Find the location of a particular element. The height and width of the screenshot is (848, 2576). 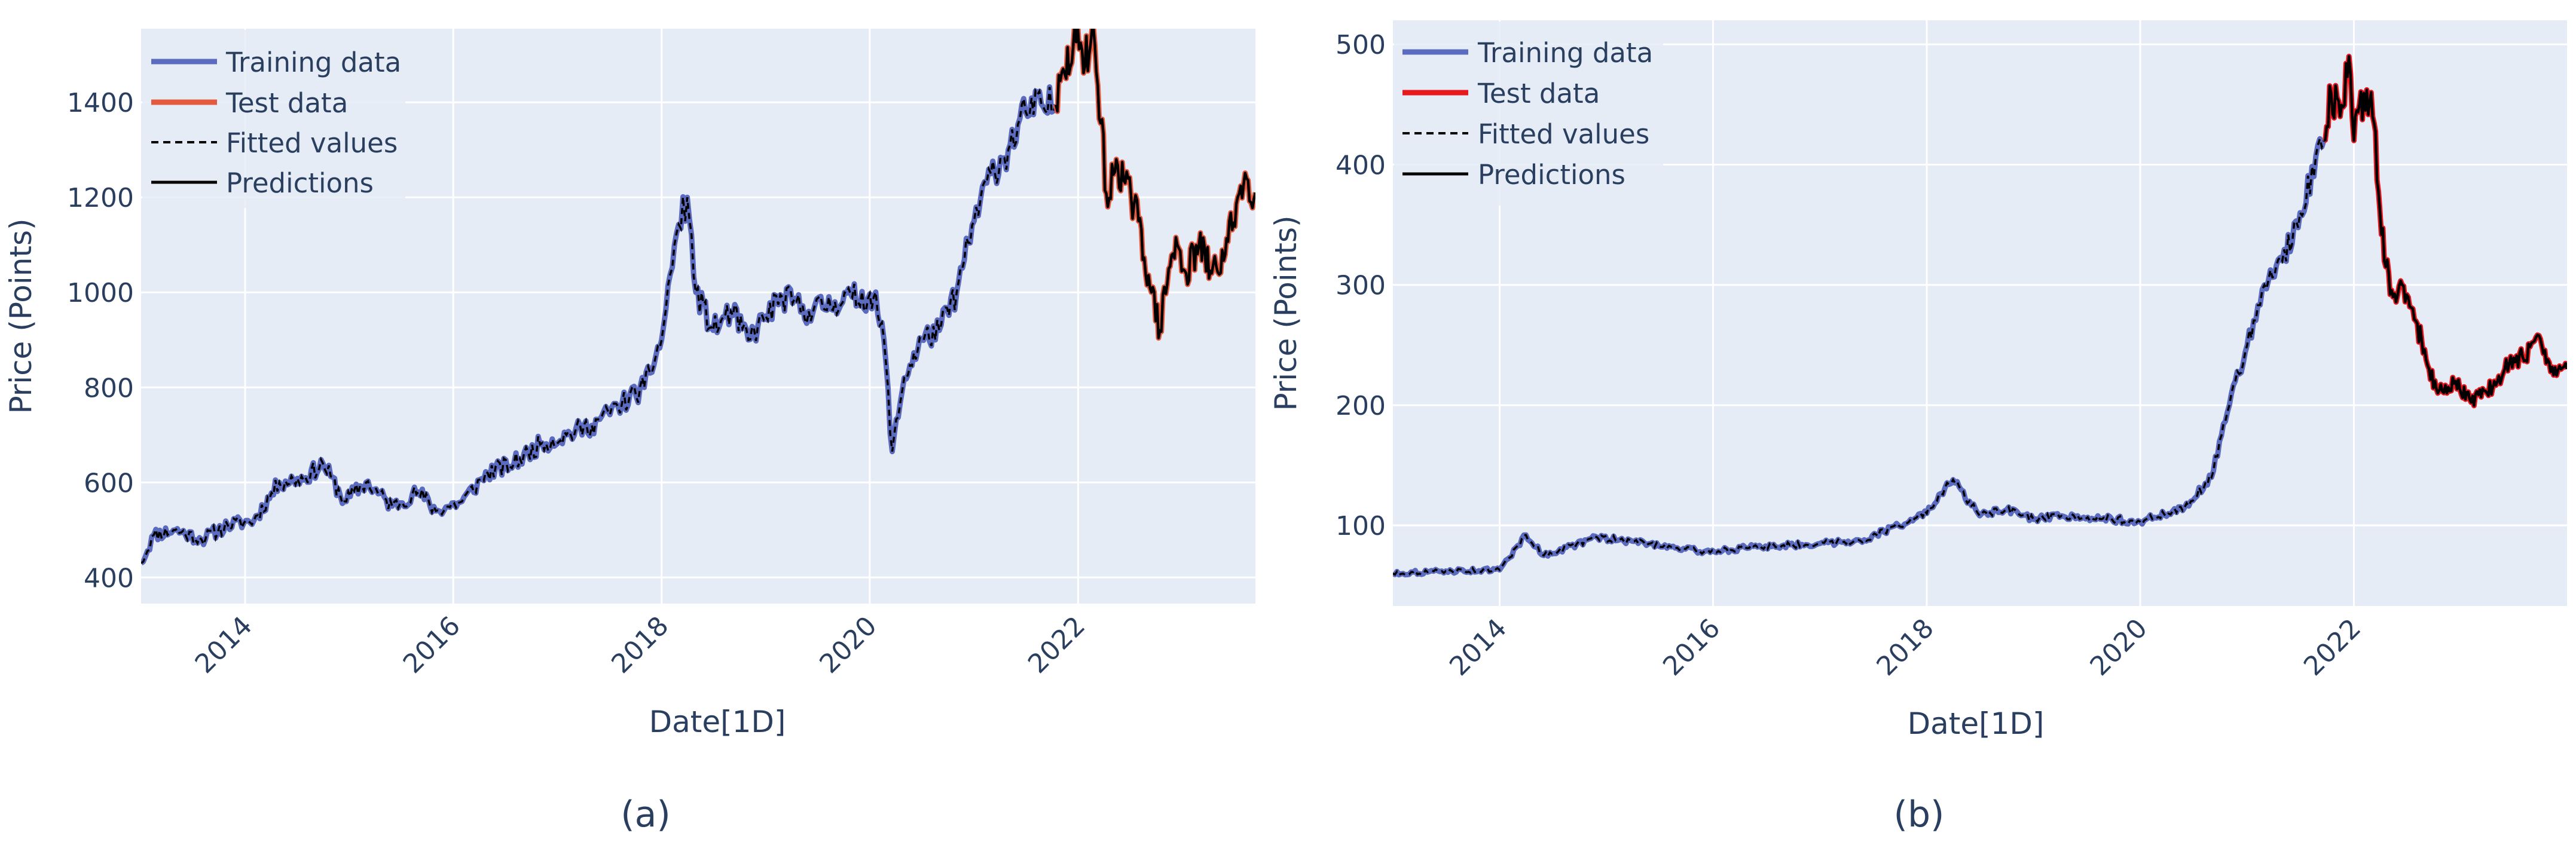

y-tick-label: 1400 is located at coordinates (101, 103).